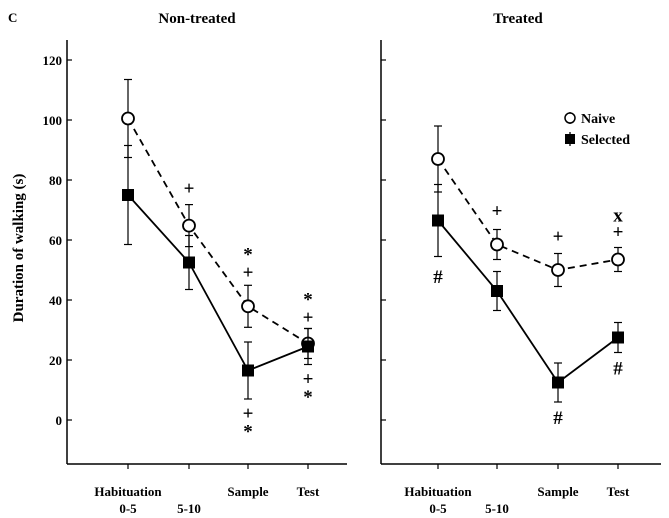  I want to click on right-selected-line, so click(528, 301).